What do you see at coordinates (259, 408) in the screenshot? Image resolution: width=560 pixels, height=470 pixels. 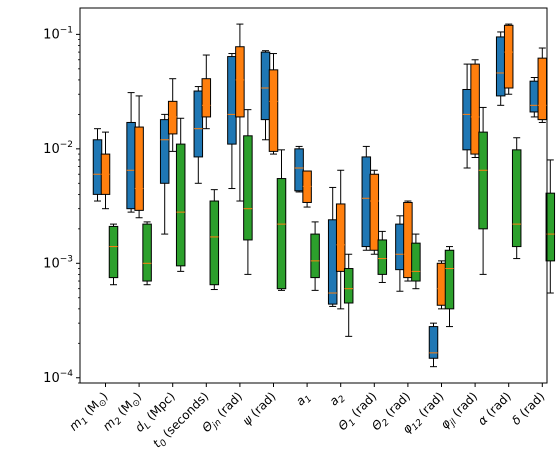 I see `x-tick-label: ψ (rad)` at bounding box center [259, 408].